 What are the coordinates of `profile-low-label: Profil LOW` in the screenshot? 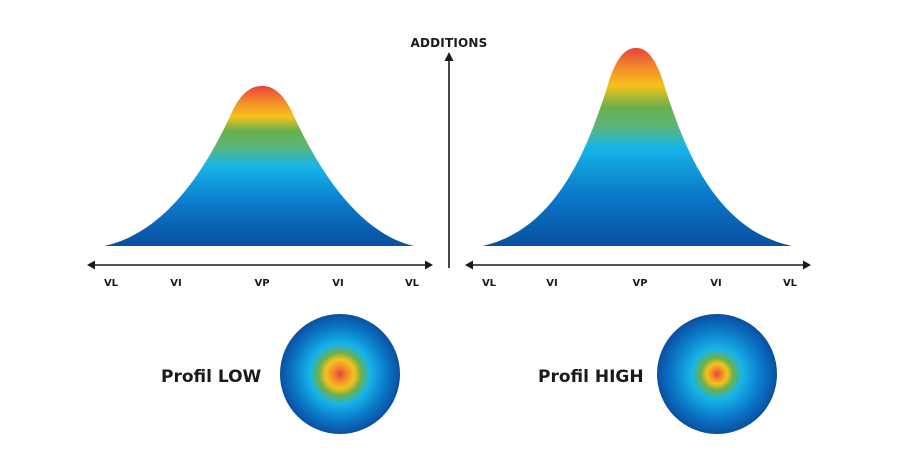 It's located at (211, 377).